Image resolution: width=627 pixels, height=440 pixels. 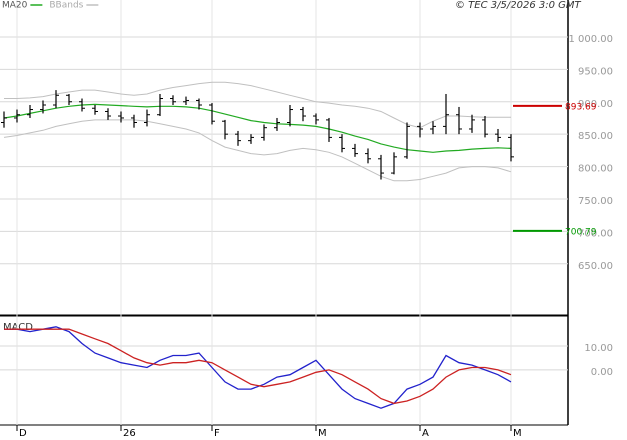 I want to click on band-upper, so click(x=257, y=105).